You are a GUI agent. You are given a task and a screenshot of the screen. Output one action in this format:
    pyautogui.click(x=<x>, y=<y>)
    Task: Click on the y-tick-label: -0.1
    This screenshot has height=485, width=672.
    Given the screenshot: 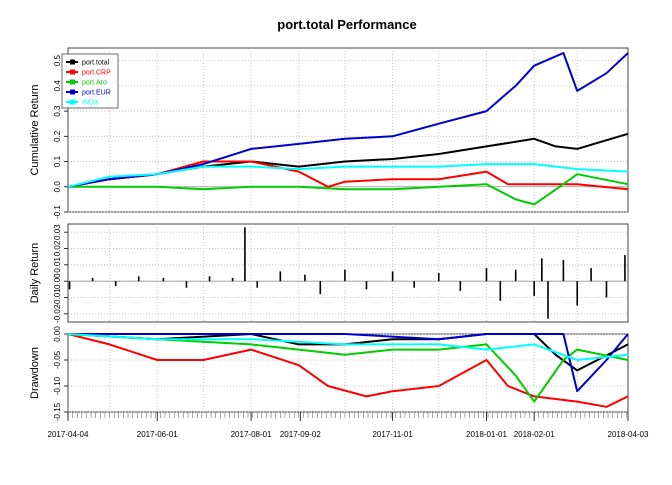 What is the action you would take?
    pyautogui.click(x=57, y=212)
    